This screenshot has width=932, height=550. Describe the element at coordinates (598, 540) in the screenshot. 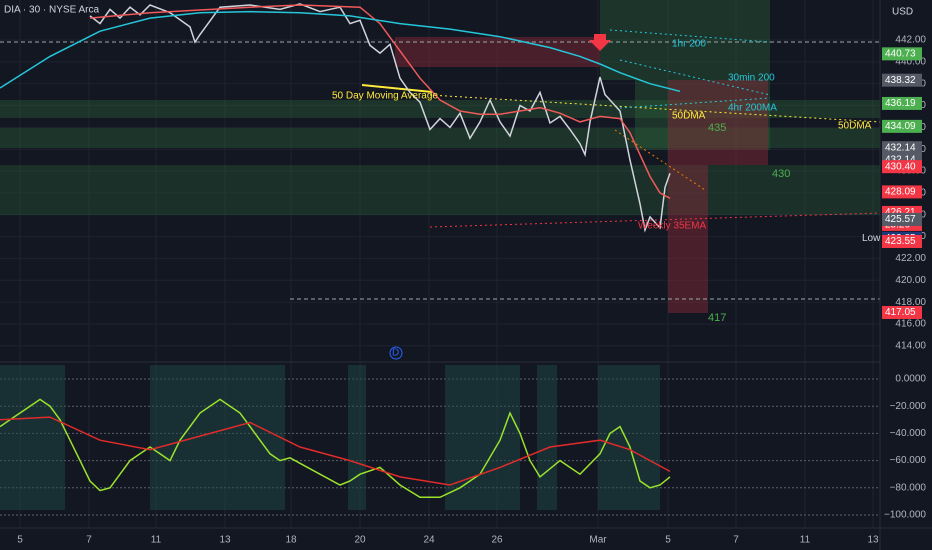

I see `x-tick-label: Mar` at that location.